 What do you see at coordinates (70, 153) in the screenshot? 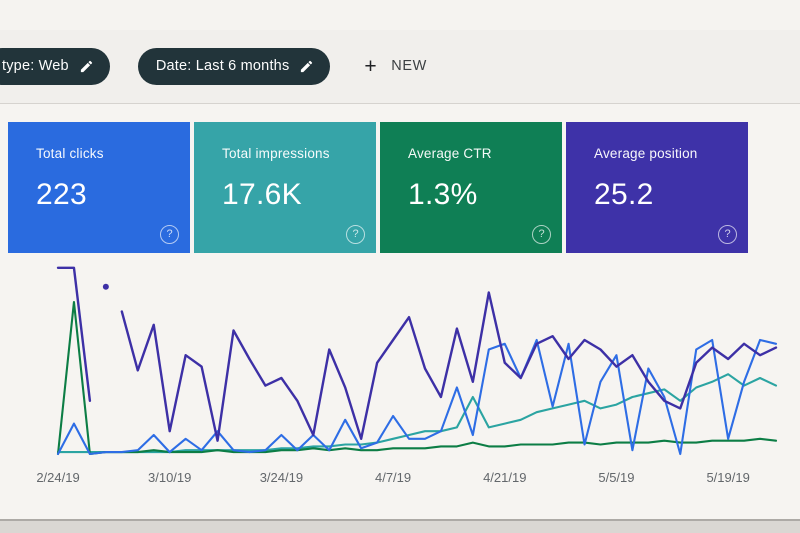
I see `metric-title: Total clicks` at bounding box center [70, 153].